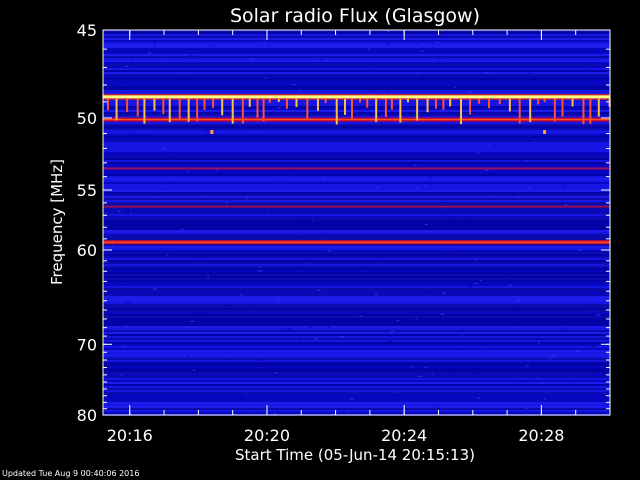 The image size is (640, 480). I want to click on y-tick-label: 45, so click(87, 30).